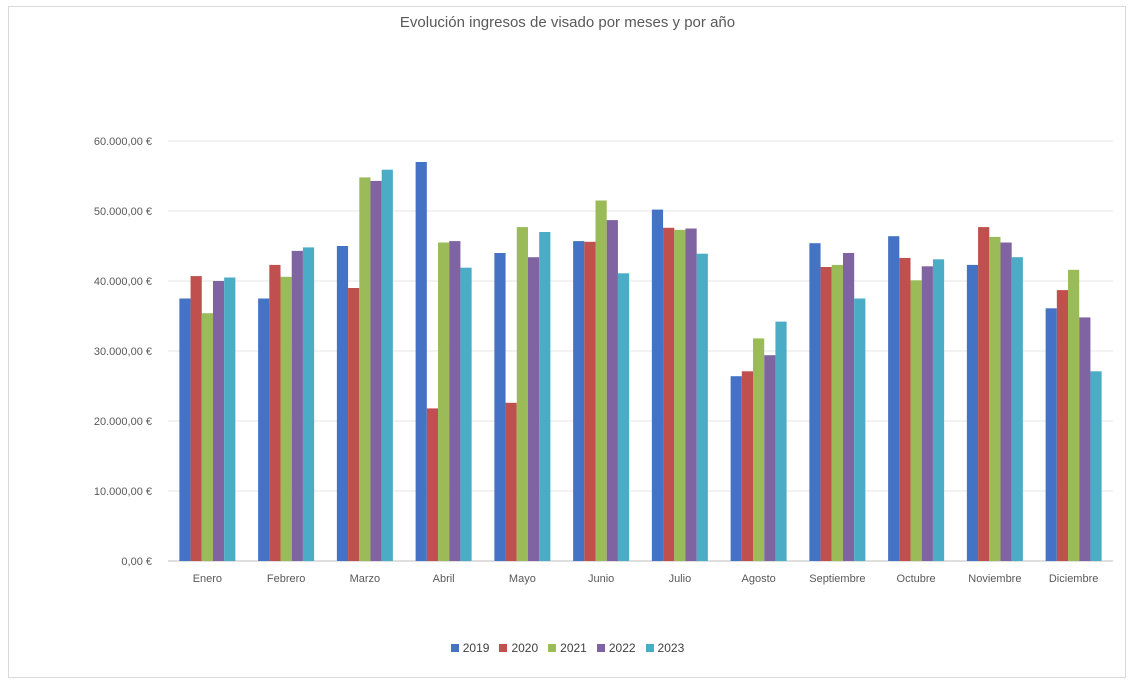 The width and height of the screenshot is (1135, 685). Describe the element at coordinates (1006, 401) in the screenshot. I see `bar-2022-noviembre` at that location.